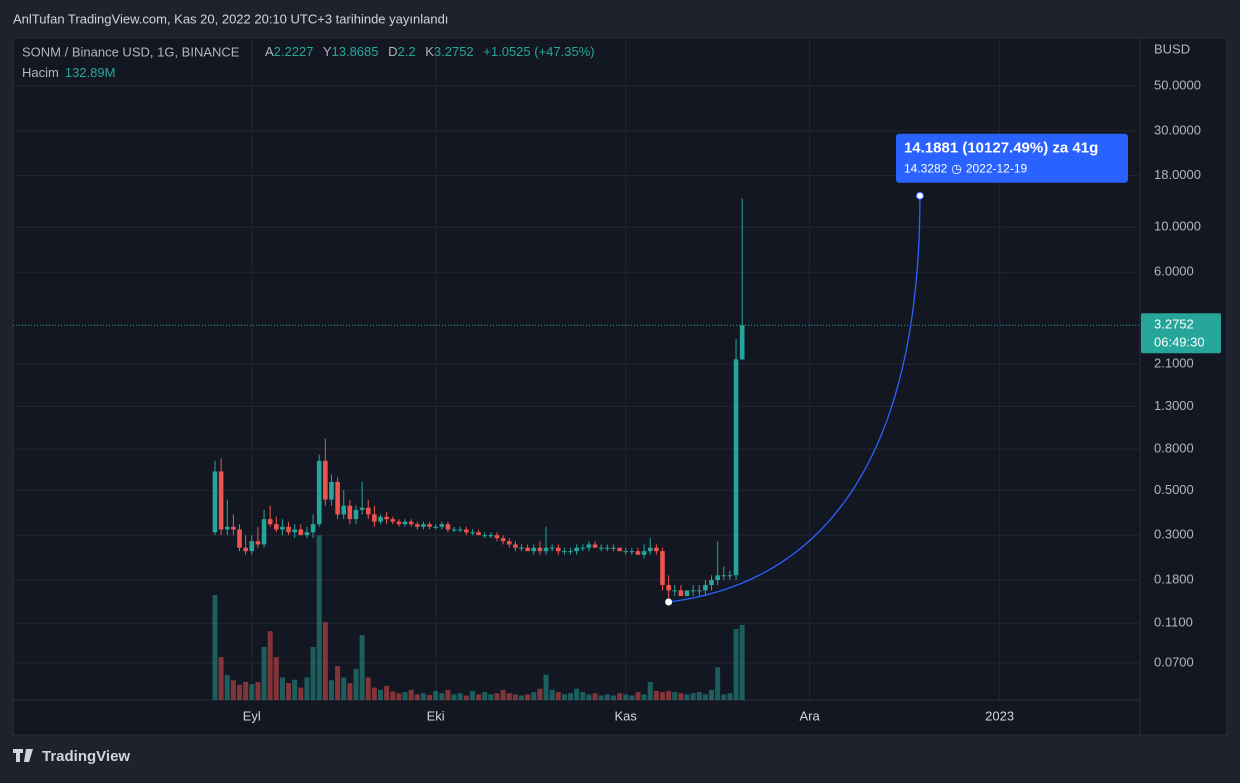 The image size is (1240, 783). What do you see at coordinates (1177, 129) in the screenshot?
I see `y-tick-label: 30.0000` at bounding box center [1177, 129].